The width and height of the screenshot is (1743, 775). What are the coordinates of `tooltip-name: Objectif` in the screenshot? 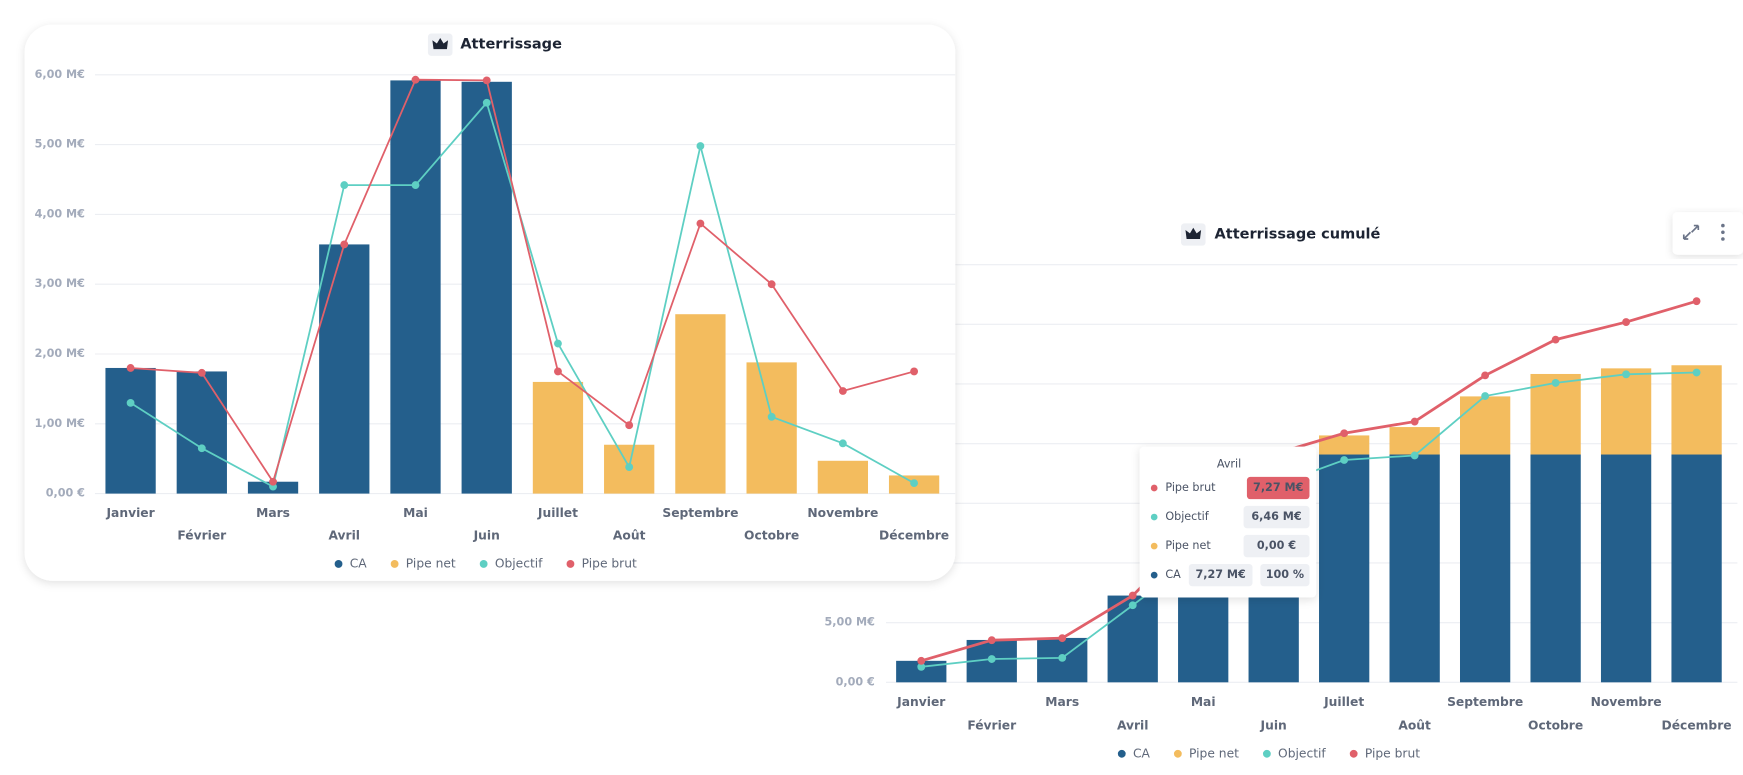 It's located at (1187, 516).